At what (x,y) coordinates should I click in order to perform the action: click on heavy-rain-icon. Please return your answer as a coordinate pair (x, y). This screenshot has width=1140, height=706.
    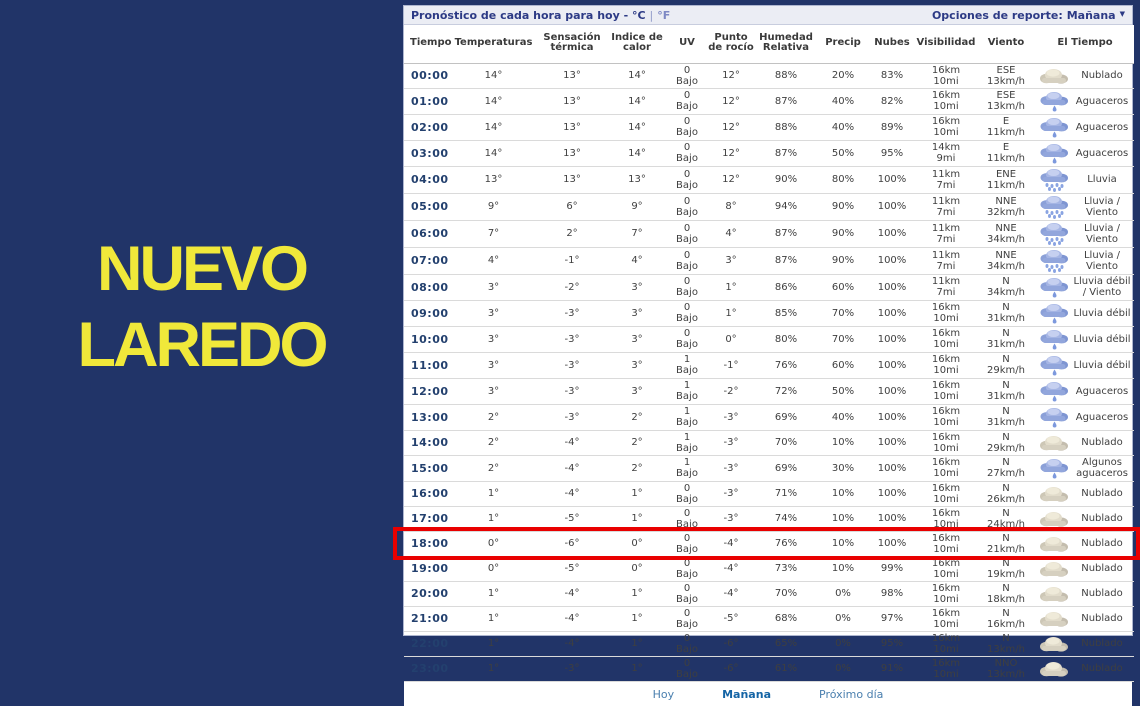
    Looking at the image, I should click on (1054, 180).